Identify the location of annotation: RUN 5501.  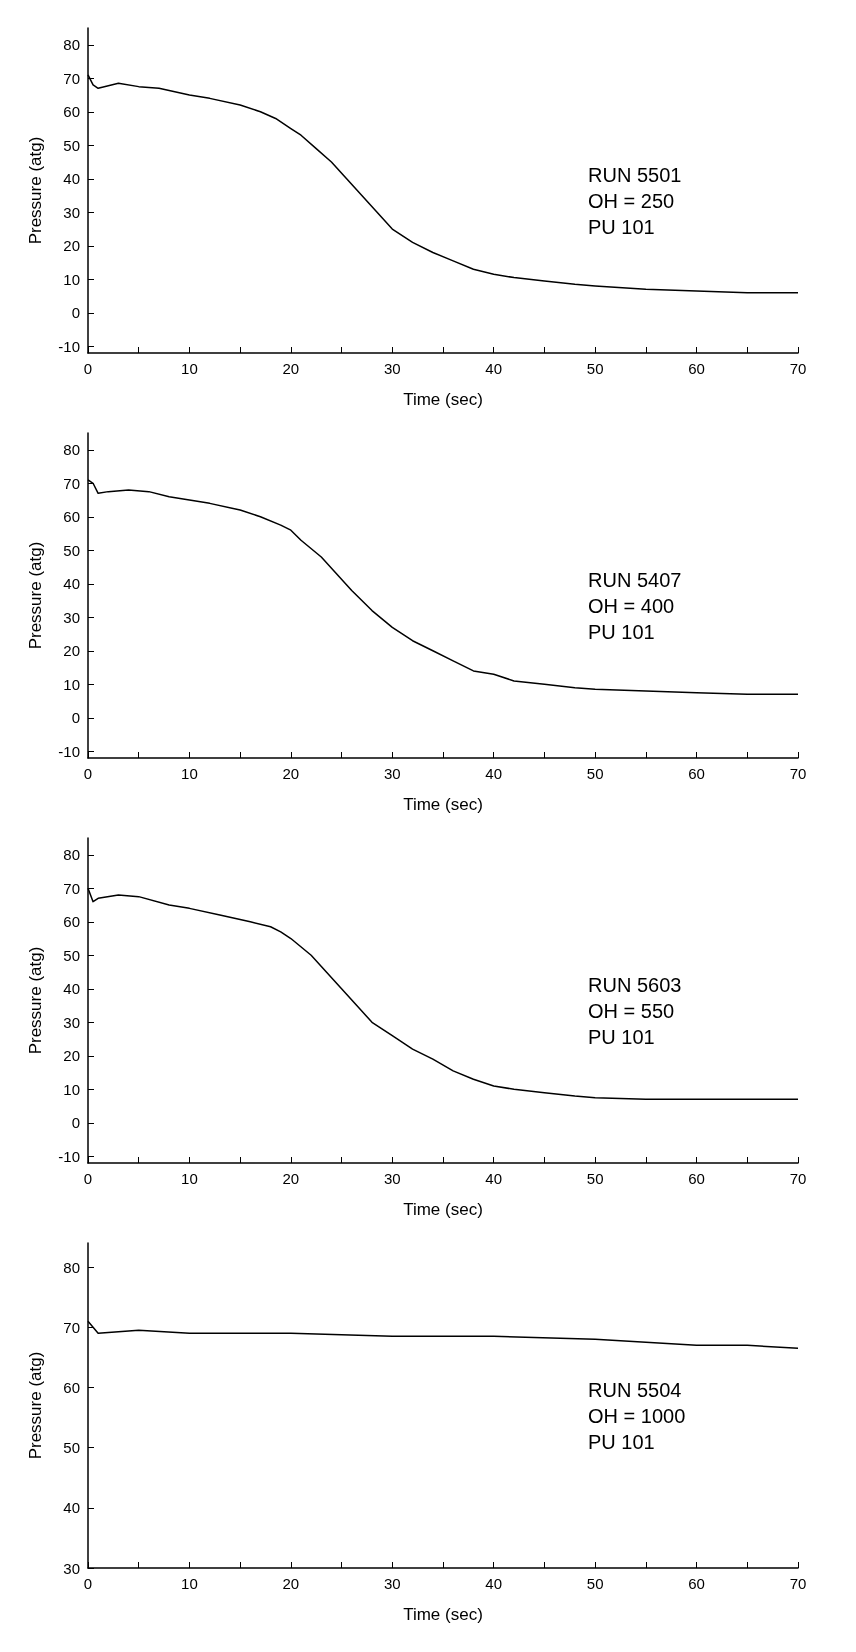
(635, 174).